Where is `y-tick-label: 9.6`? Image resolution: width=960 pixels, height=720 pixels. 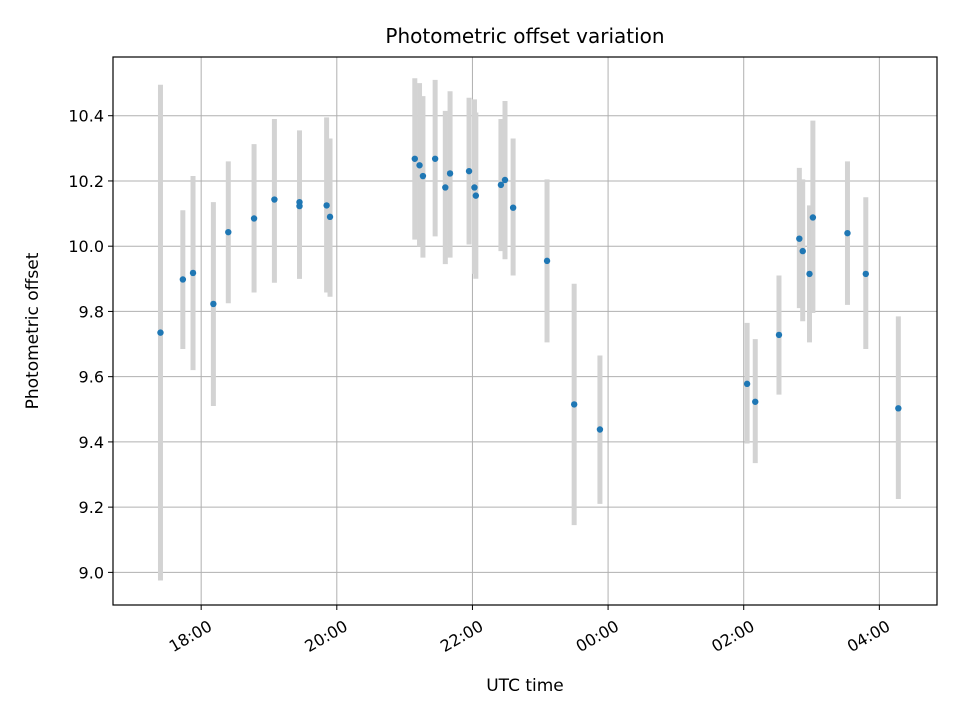
y-tick-label: 9.6 is located at coordinates (91, 377).